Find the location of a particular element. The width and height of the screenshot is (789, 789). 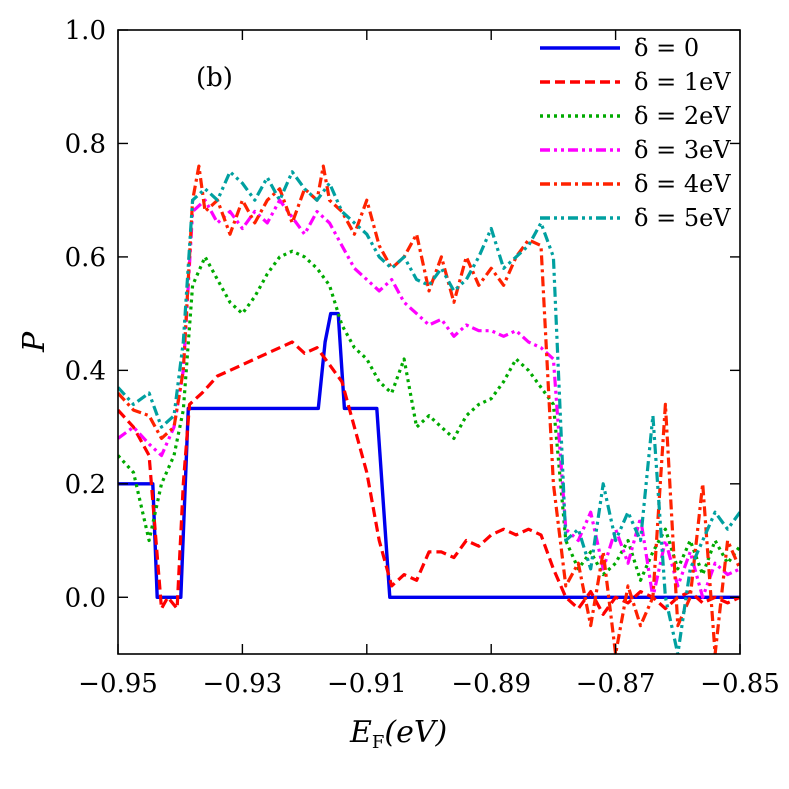

legend-label-0: δ = 0 is located at coordinates (666, 48).